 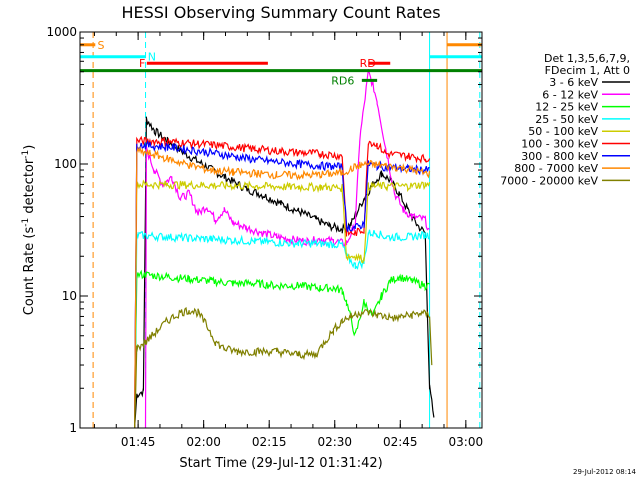 What do you see at coordinates (466, 442) in the screenshot?
I see `x-tick-label-5: 03:00` at bounding box center [466, 442].